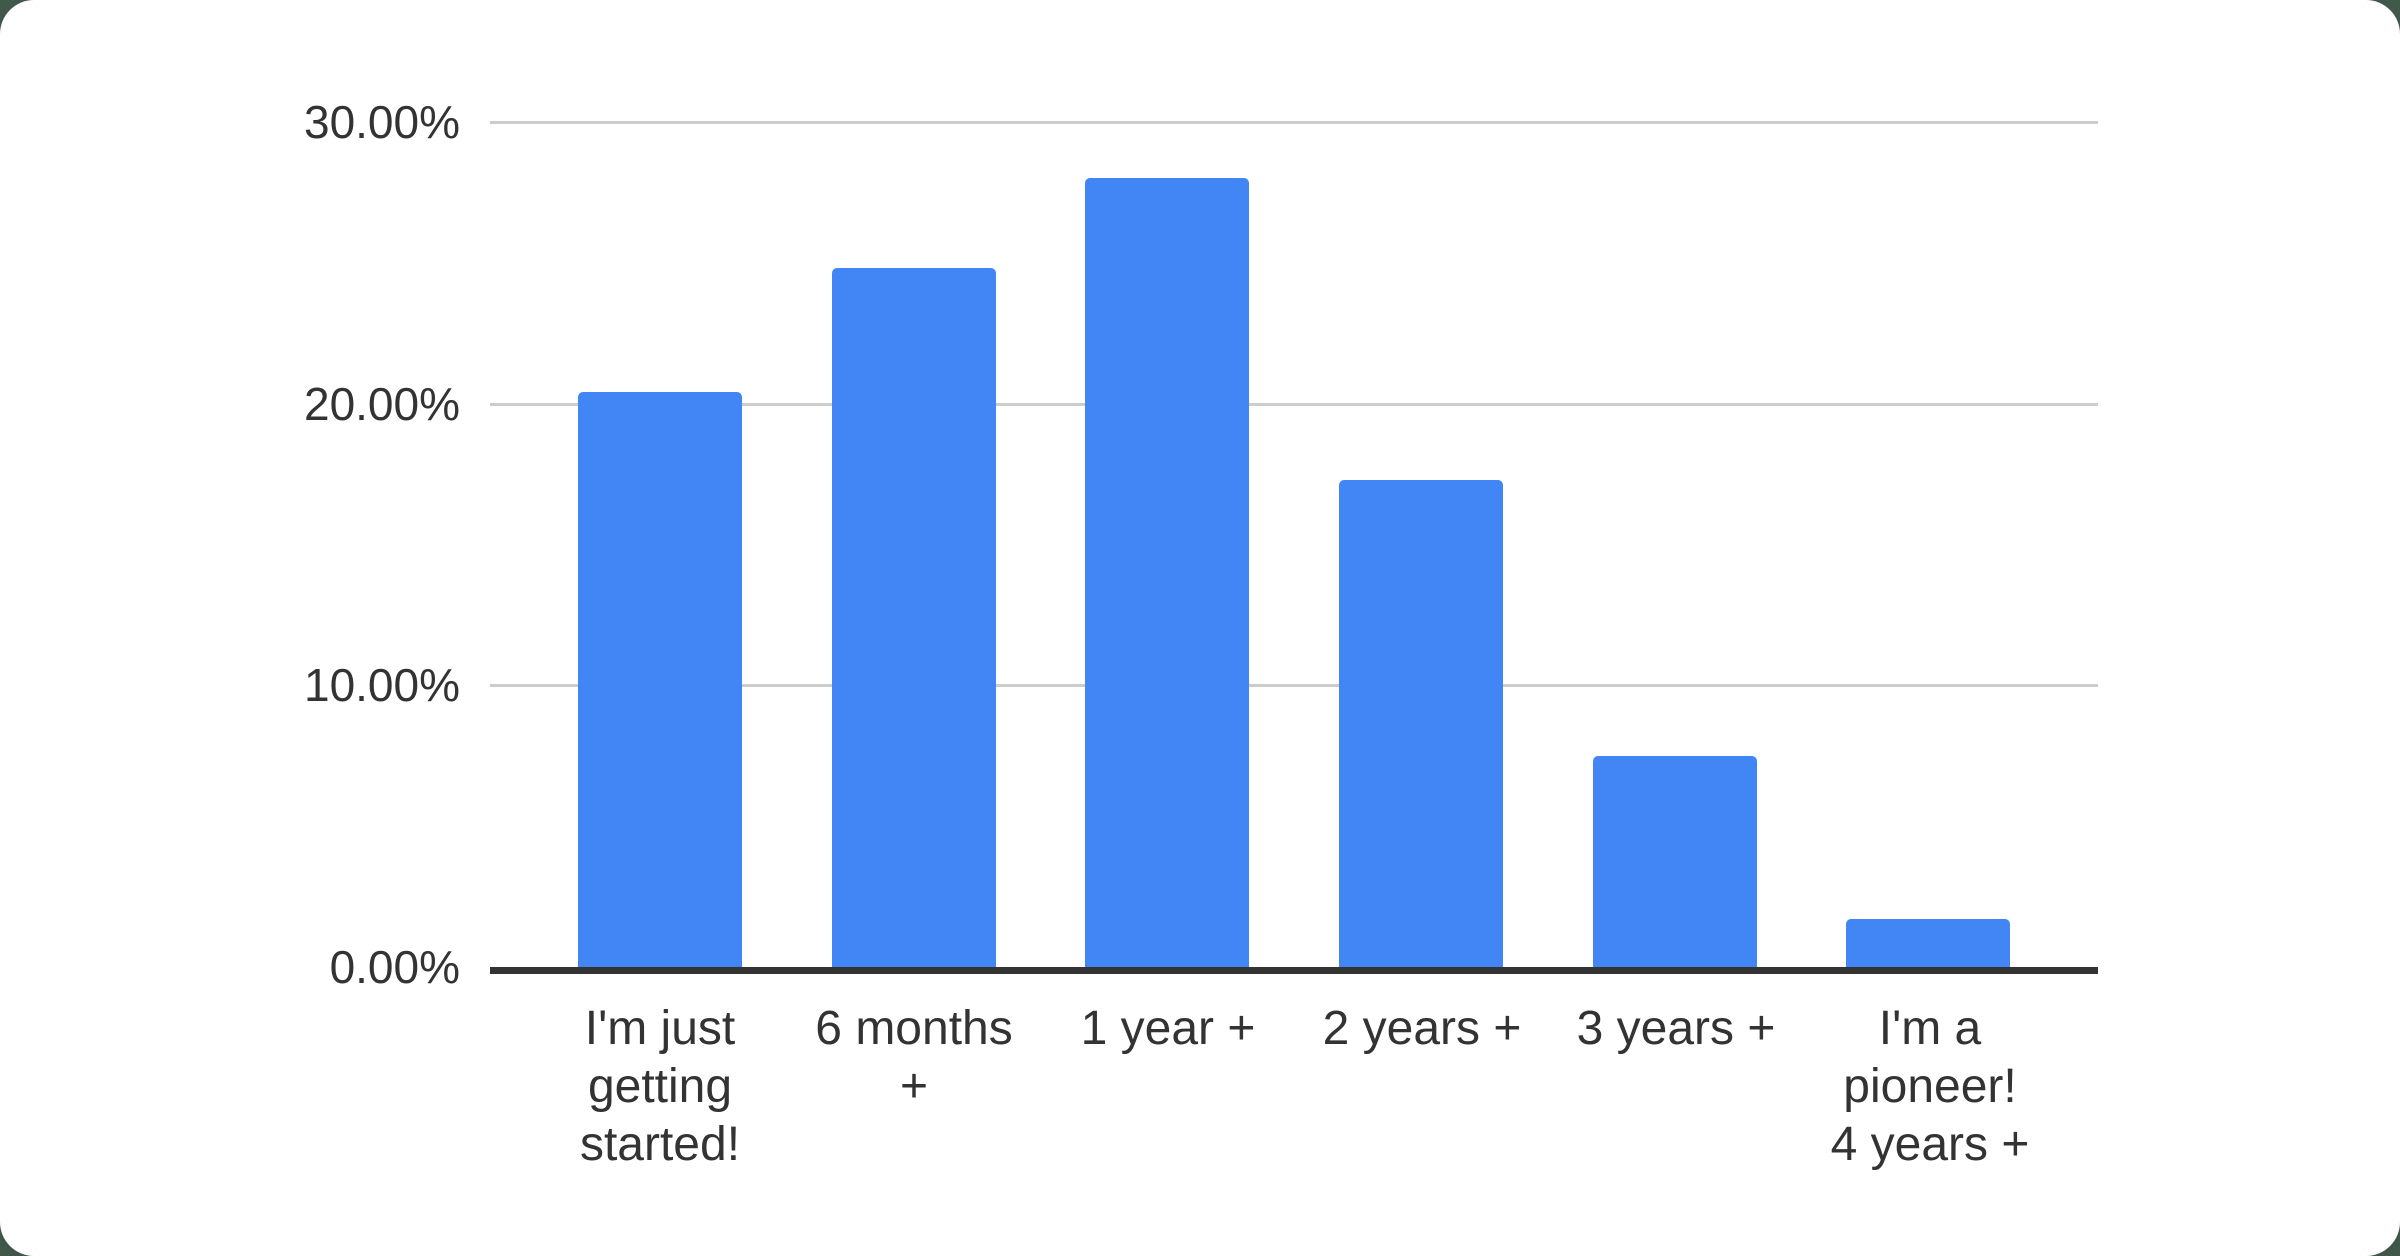 This screenshot has height=1256, width=2400. I want to click on x-category-label: I'm a pioneer! 4 years +, so click(1930, 1086).